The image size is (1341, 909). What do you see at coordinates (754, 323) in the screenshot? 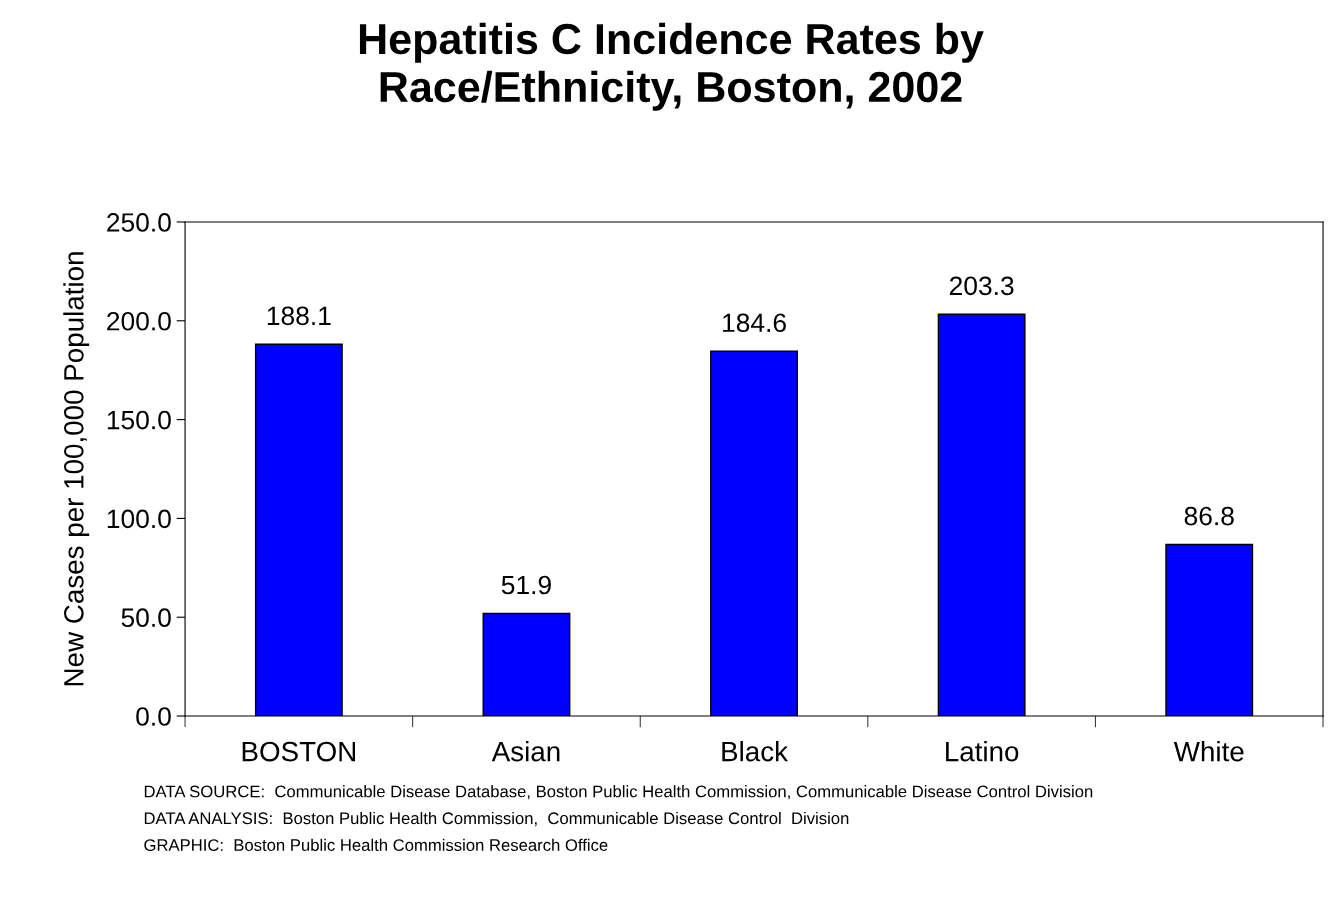
I see `data-label: 184.6` at bounding box center [754, 323].